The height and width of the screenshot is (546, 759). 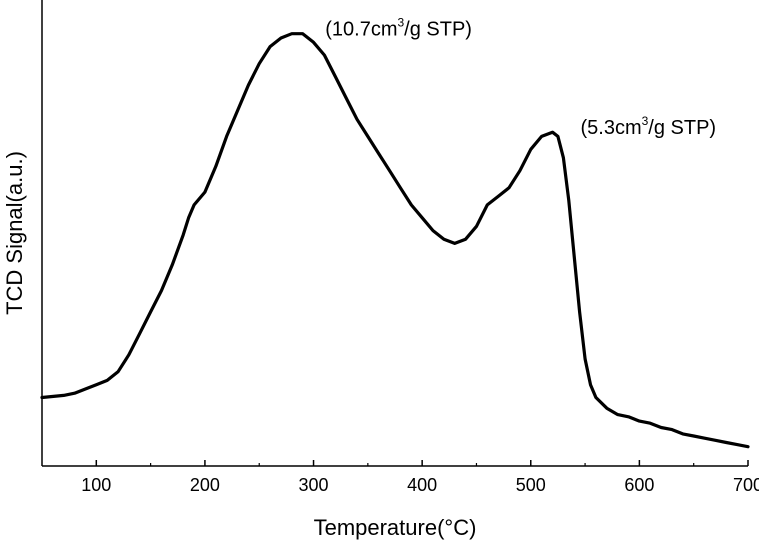 I want to click on x-tick-label: 300, so click(x=314, y=485).